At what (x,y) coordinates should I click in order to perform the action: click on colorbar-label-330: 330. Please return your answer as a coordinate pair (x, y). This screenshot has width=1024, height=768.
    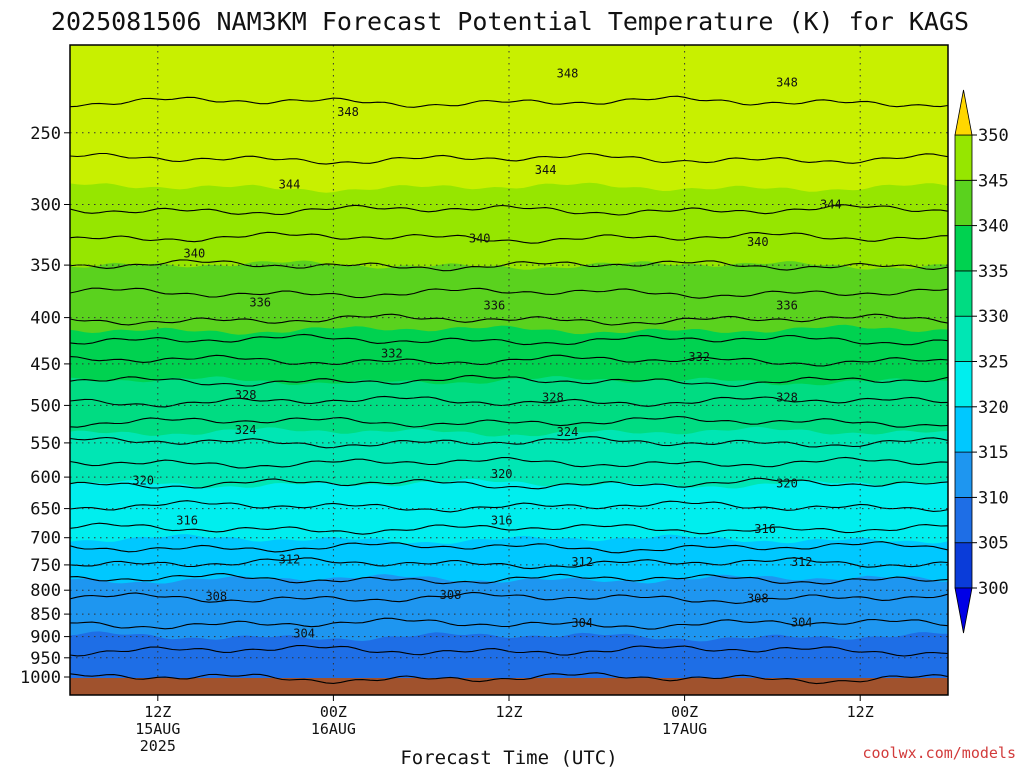
    Looking at the image, I should click on (993, 317).